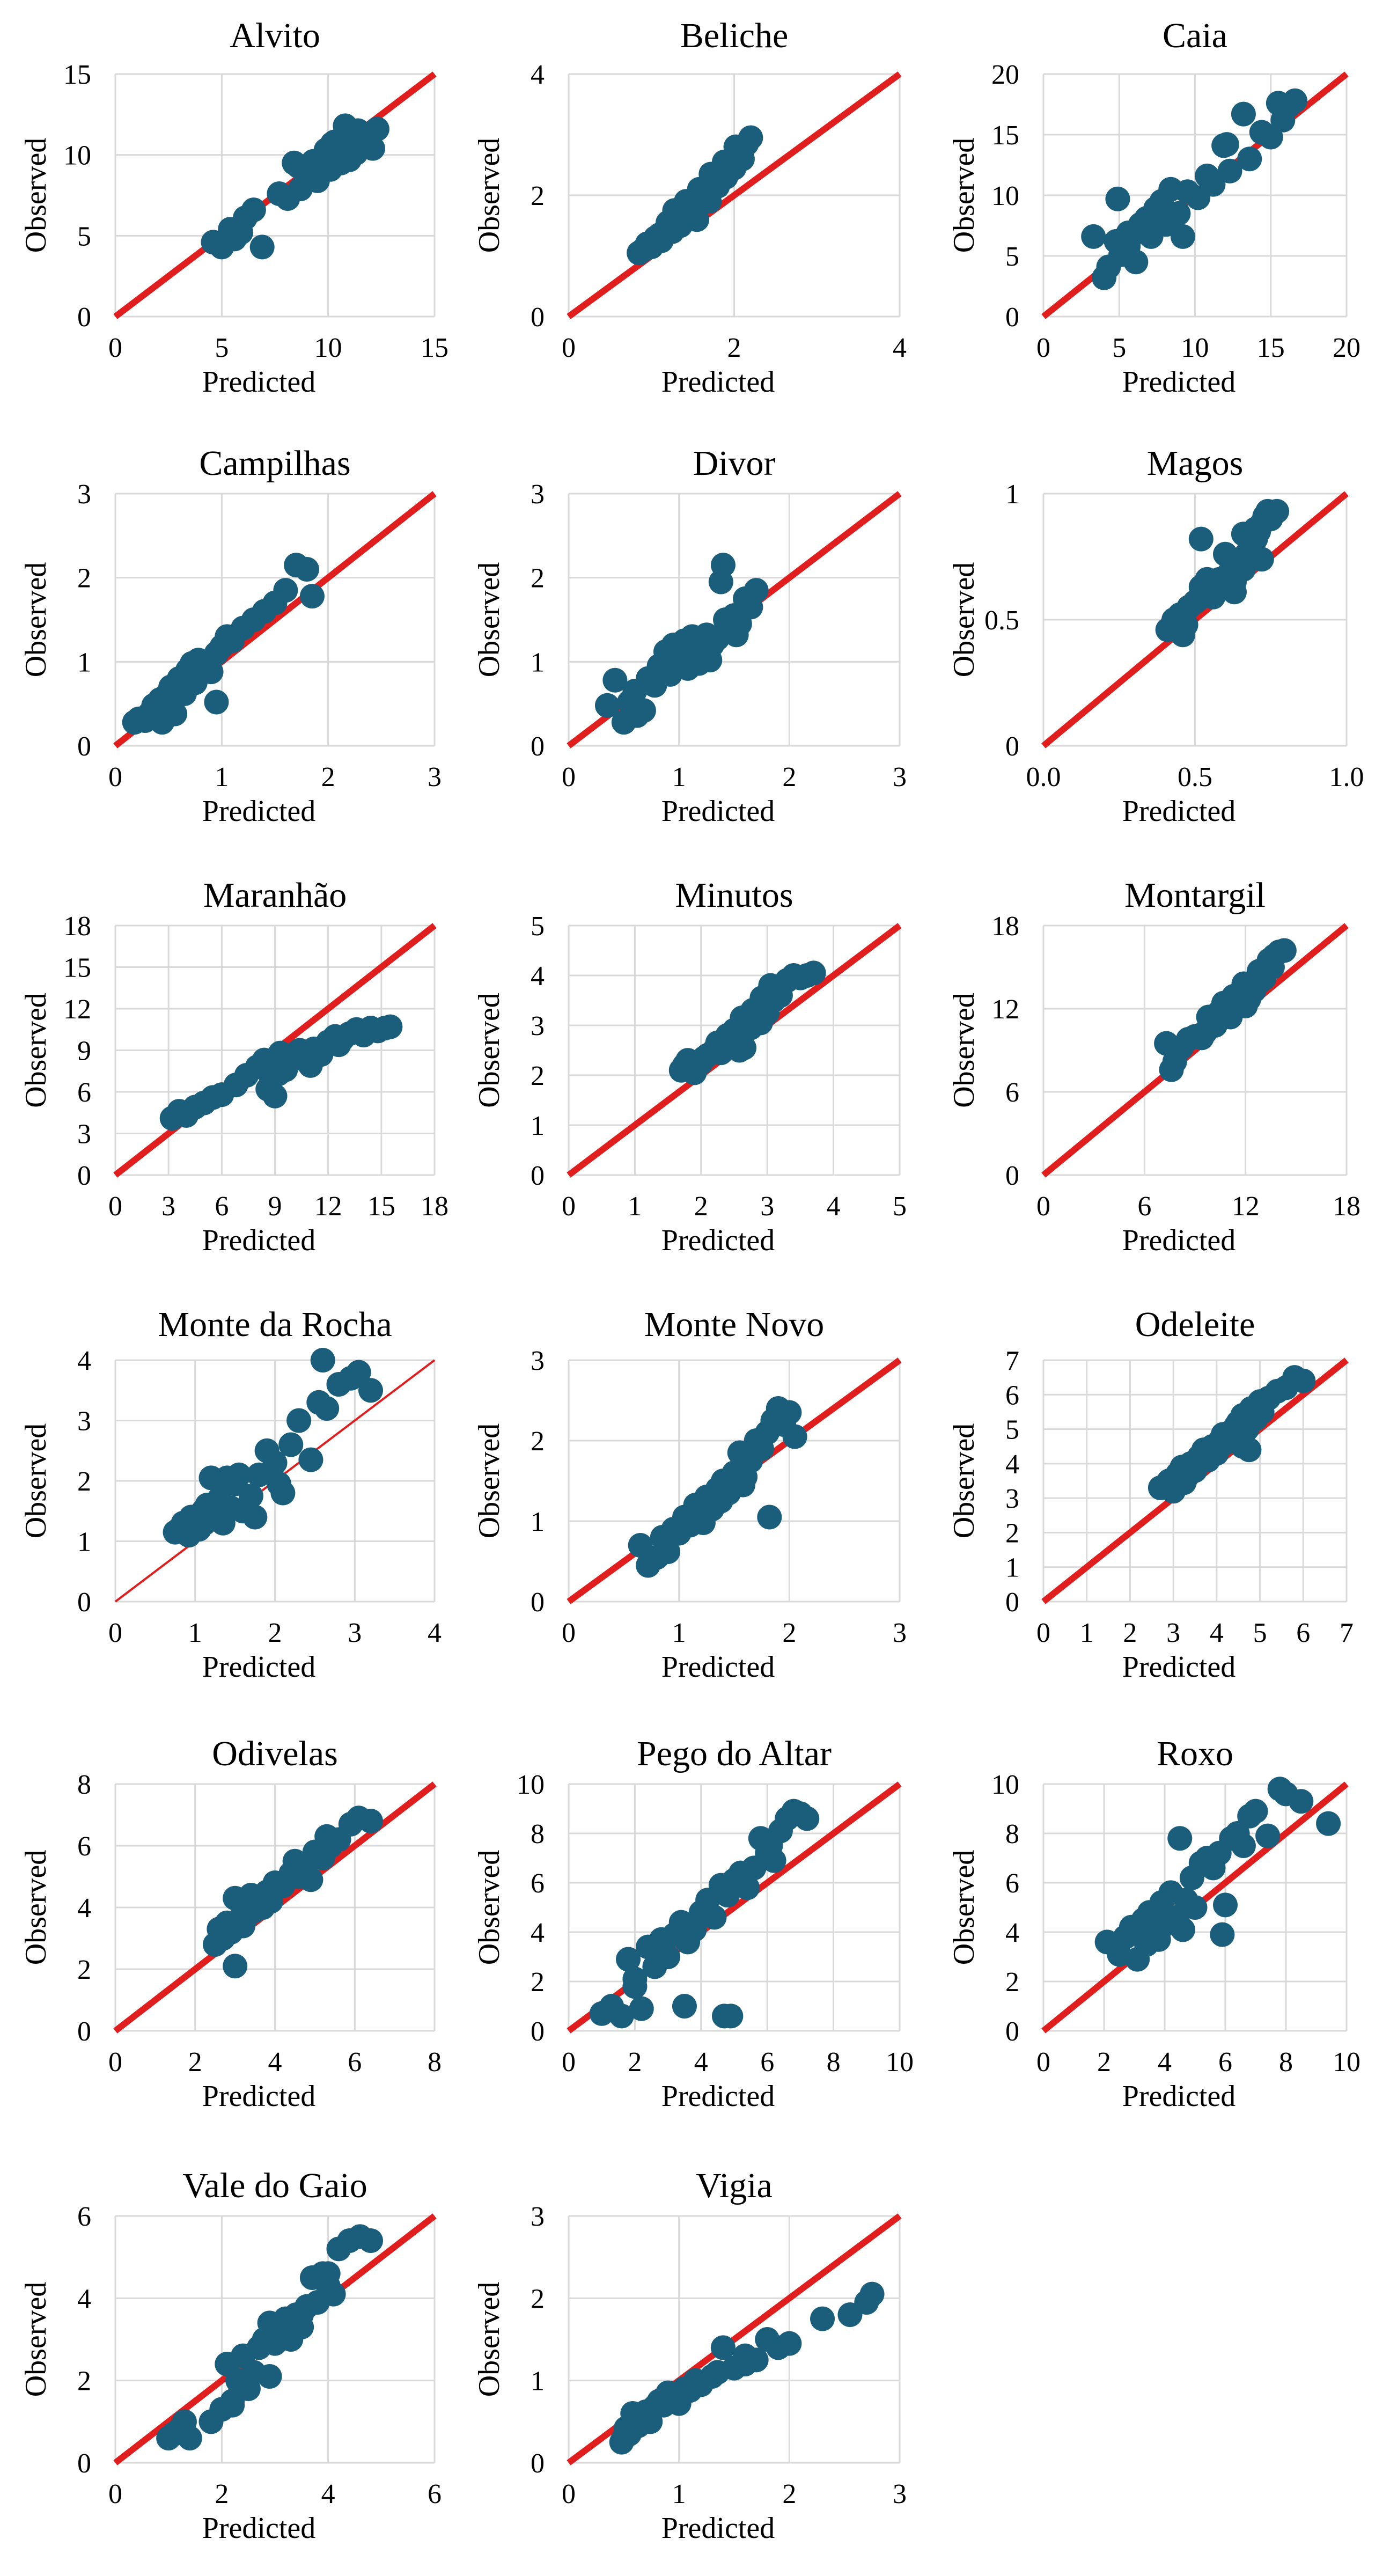 The height and width of the screenshot is (2576, 1390). Describe the element at coordinates (690, 2355) in the screenshot. I see `scatter-panel: 0 1 2 3 0 1 2 3 Vigia Predicted Observed` at that location.